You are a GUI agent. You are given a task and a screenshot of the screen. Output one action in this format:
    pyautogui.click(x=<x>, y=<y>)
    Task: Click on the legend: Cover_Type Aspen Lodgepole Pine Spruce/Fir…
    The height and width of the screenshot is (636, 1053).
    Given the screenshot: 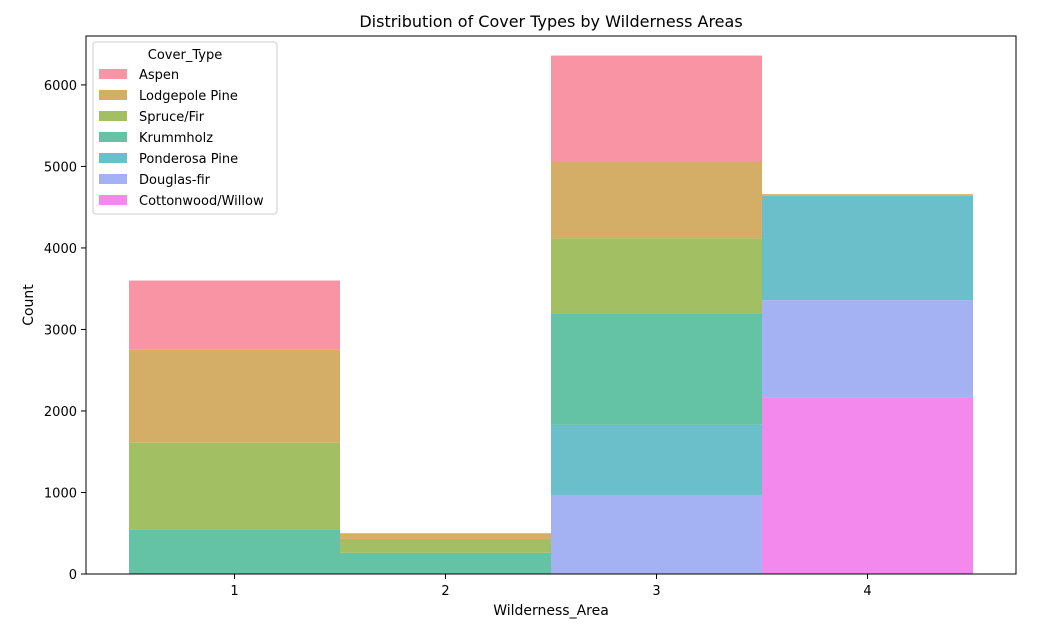 What is the action you would take?
    pyautogui.click(x=185, y=128)
    